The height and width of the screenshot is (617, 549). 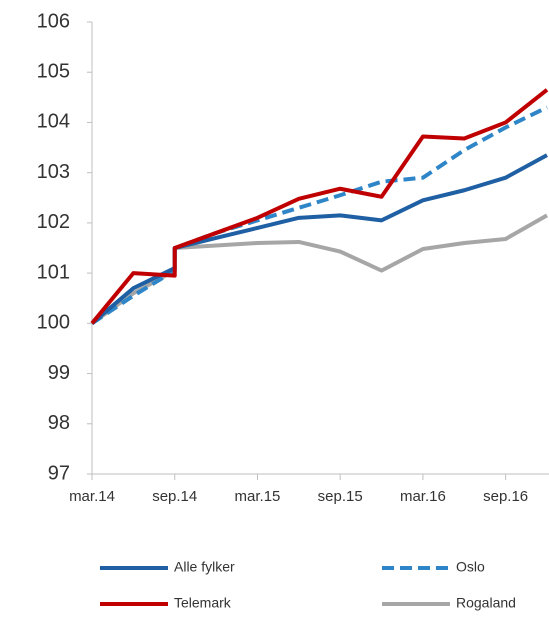 I want to click on y-tick-label: 102, so click(x=53, y=222).